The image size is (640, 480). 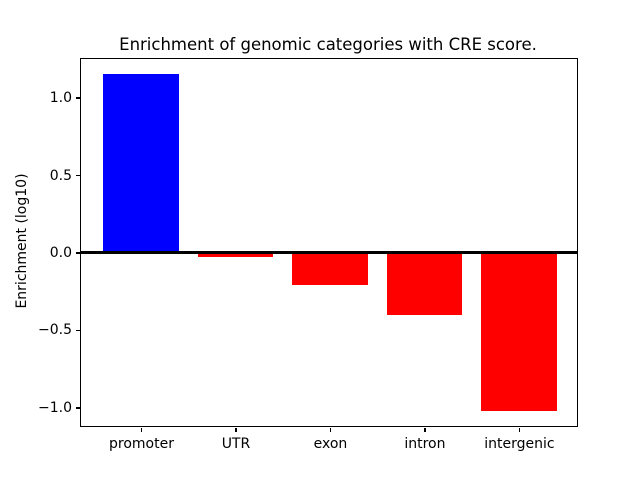 I want to click on bar-exon, so click(x=330, y=269).